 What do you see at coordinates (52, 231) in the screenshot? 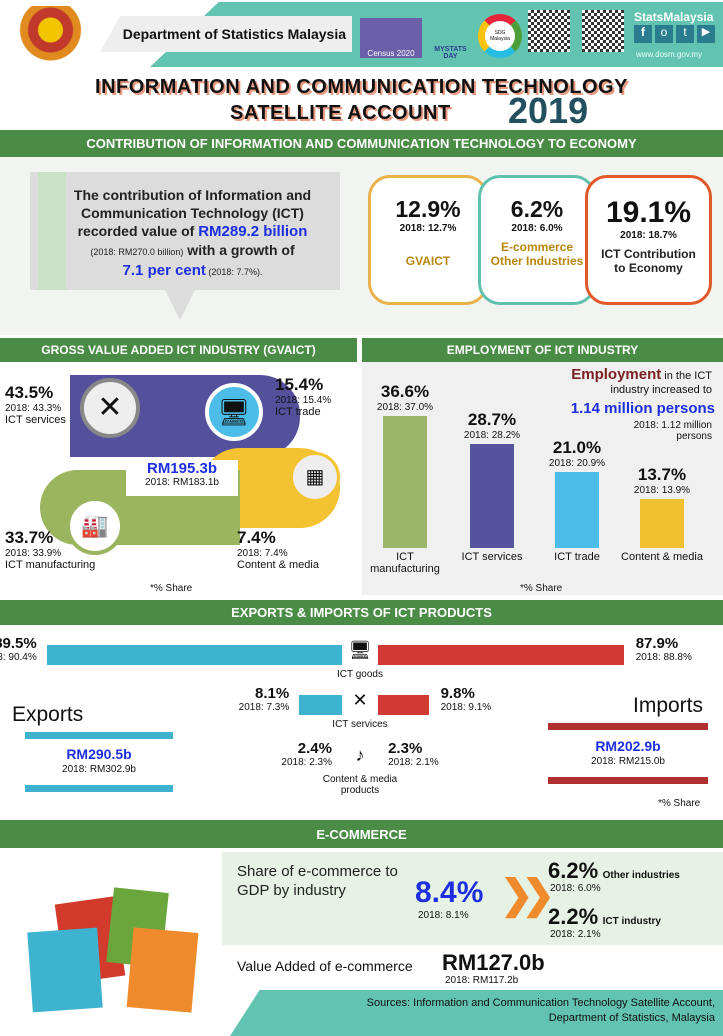
I see `green-strip` at bounding box center [52, 231].